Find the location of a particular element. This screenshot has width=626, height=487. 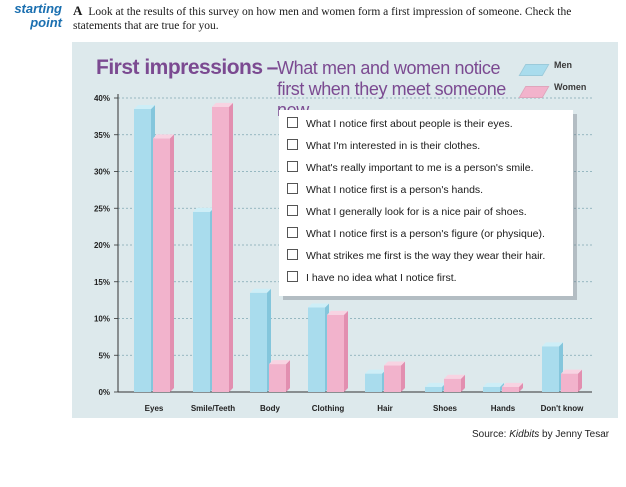

y-tick-label: 0% is located at coordinates (104, 392).